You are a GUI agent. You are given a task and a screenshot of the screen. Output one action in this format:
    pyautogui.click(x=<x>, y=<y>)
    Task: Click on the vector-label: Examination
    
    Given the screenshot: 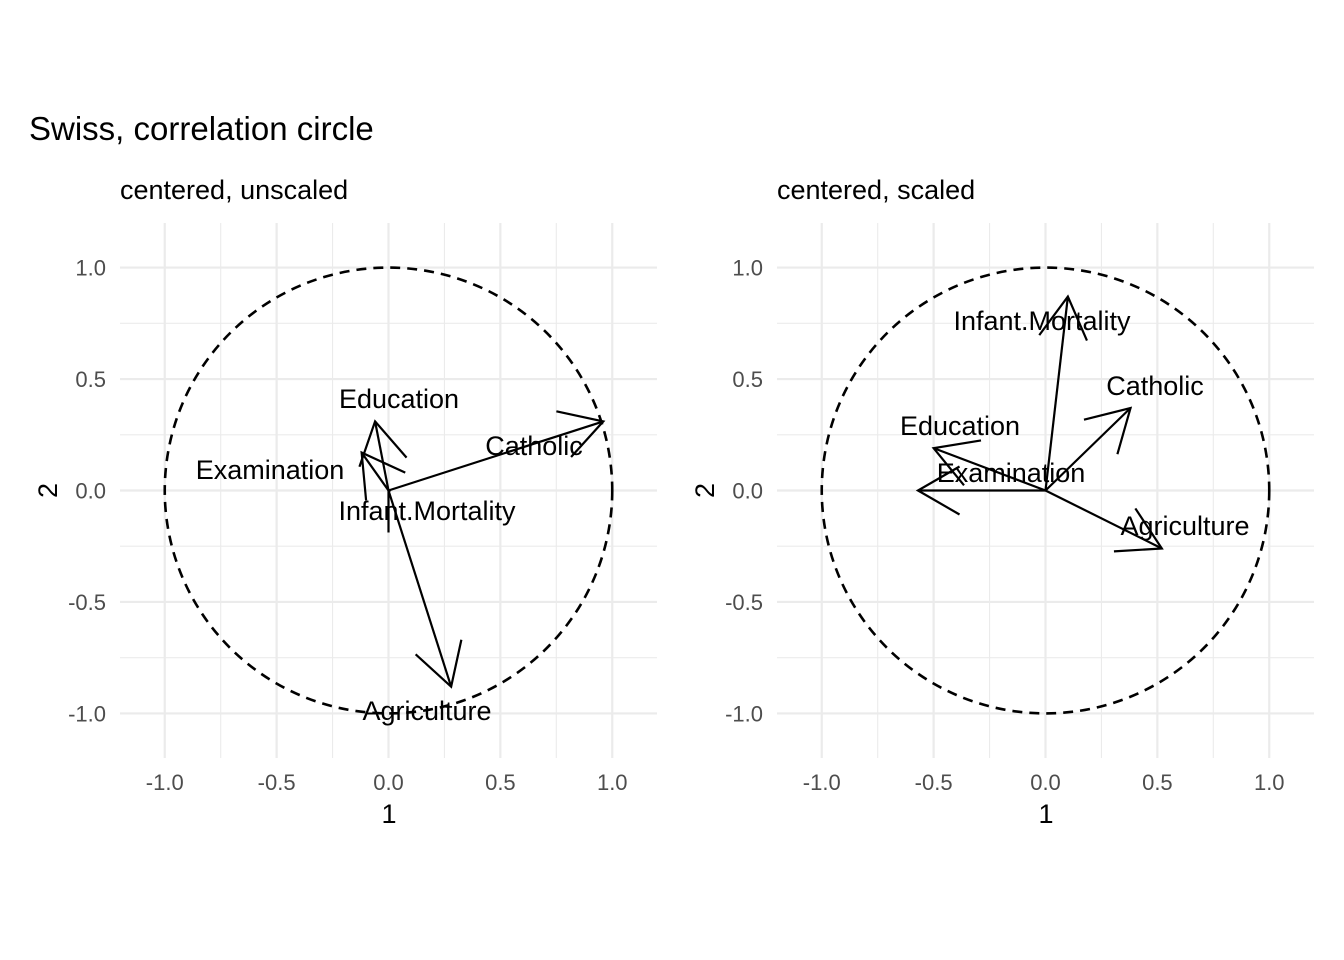 What is the action you would take?
    pyautogui.click(x=270, y=470)
    